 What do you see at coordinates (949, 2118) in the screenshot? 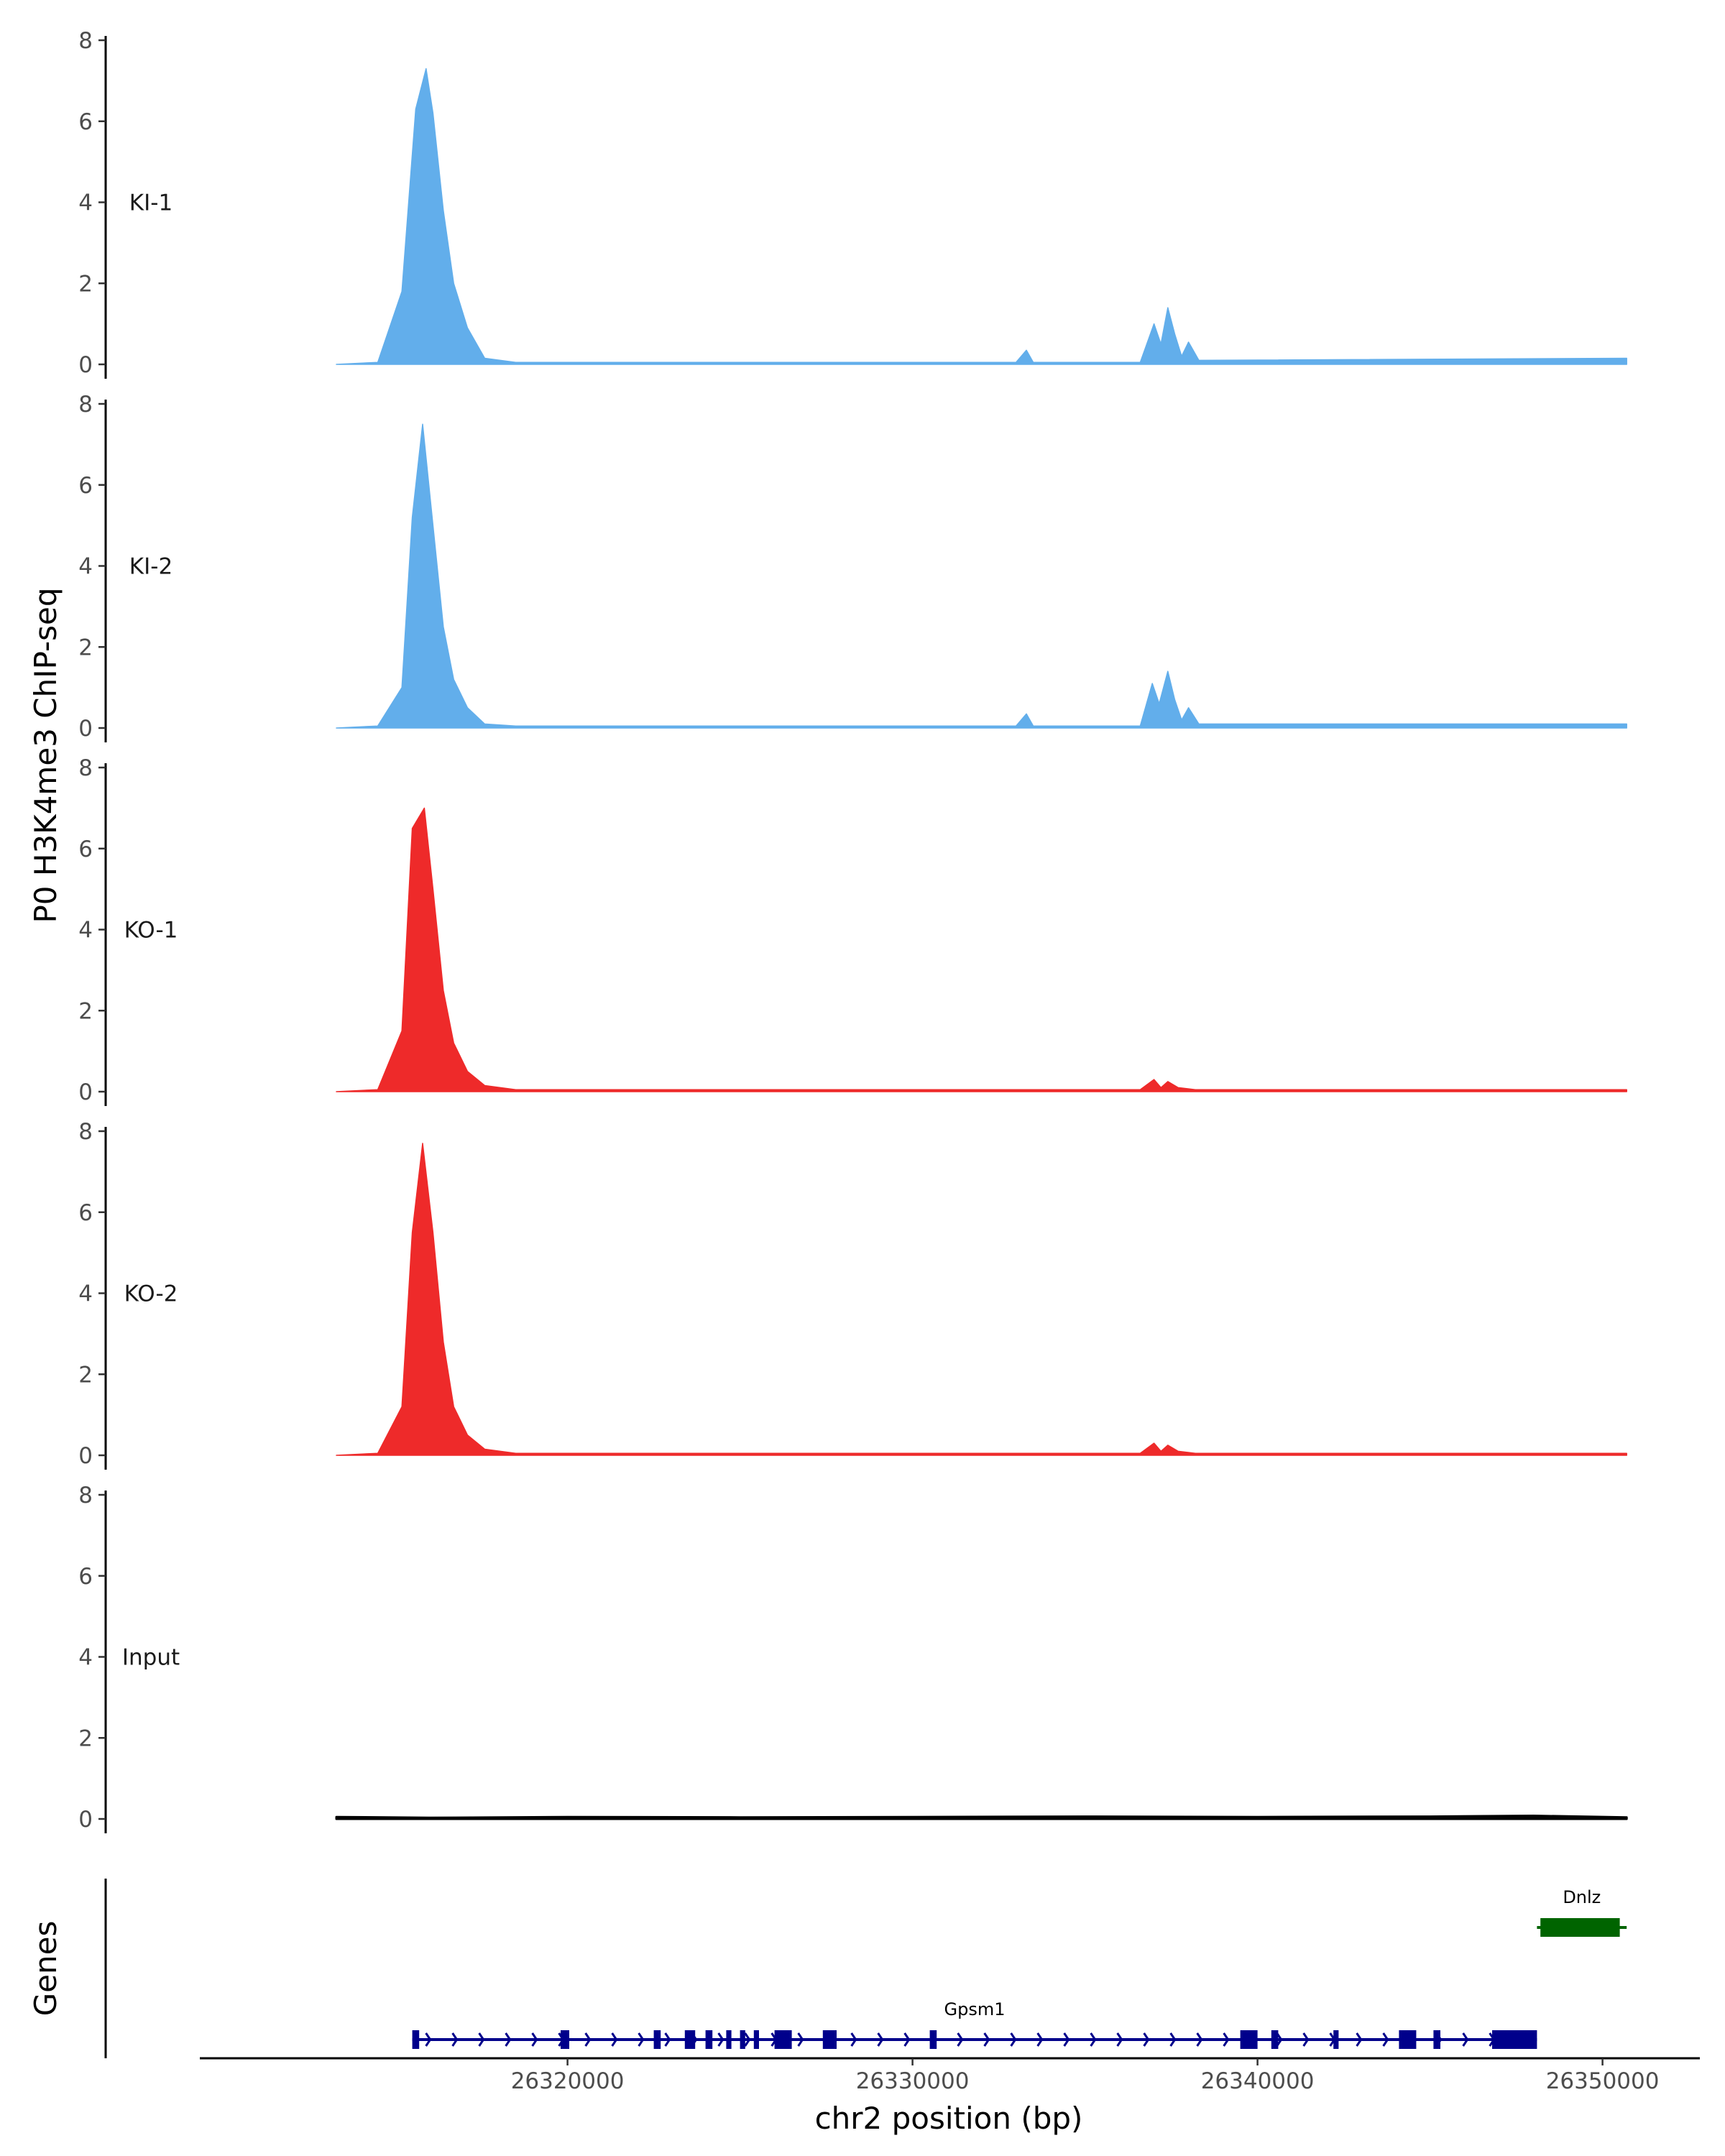
I see `x-axis-title: chr2 position (bp)` at bounding box center [949, 2118].